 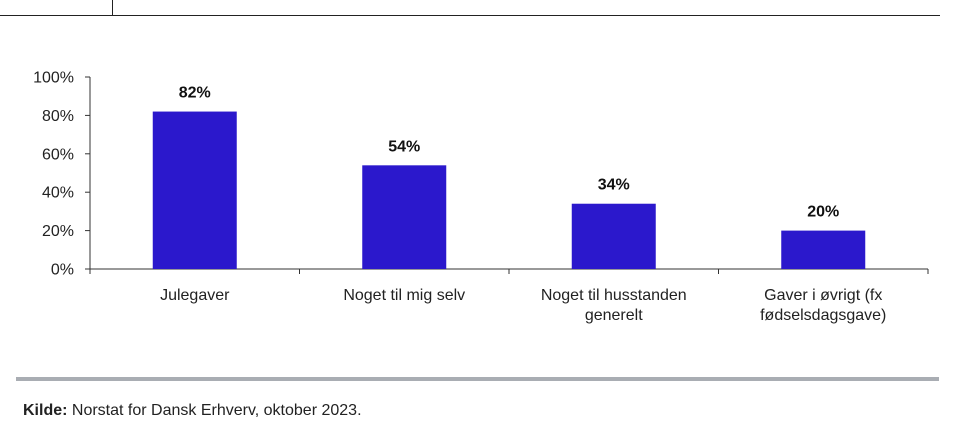 What do you see at coordinates (477, 379) in the screenshot?
I see `footer-rule` at bounding box center [477, 379].